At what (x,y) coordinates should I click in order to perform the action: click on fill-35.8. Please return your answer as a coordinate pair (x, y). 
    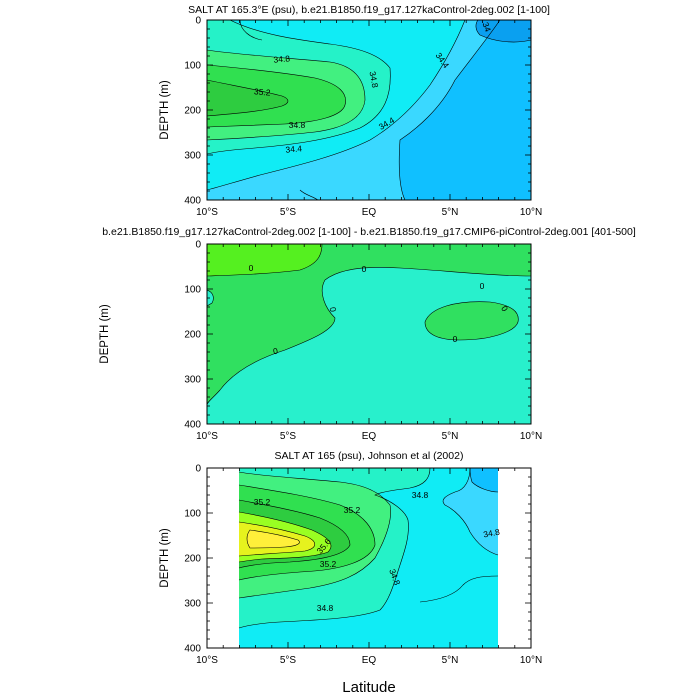
    Looking at the image, I should click on (273, 539).